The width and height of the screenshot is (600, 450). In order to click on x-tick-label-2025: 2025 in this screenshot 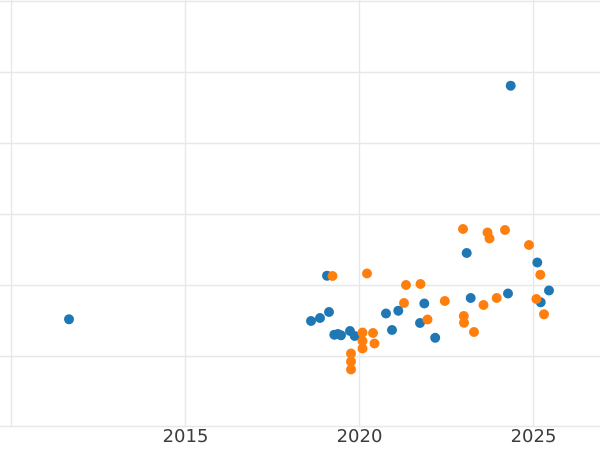, I will do `click(533, 436)`.